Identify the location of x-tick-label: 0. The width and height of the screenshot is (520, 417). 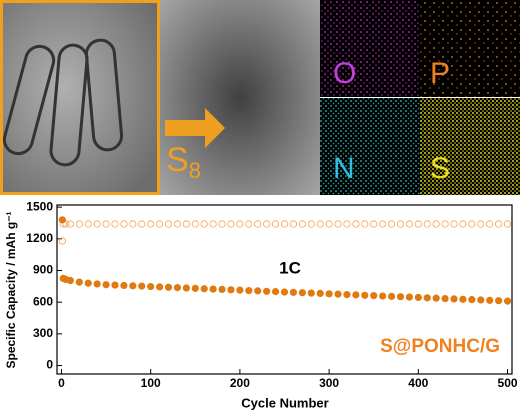
(61, 383).